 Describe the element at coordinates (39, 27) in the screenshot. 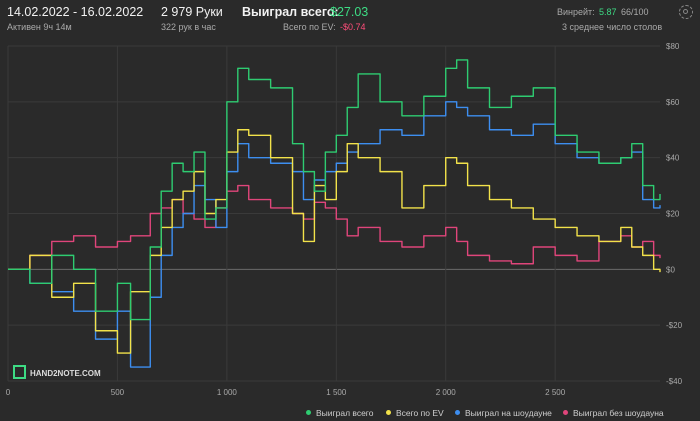

I see `active-time: Активен 9ч 14м` at that location.